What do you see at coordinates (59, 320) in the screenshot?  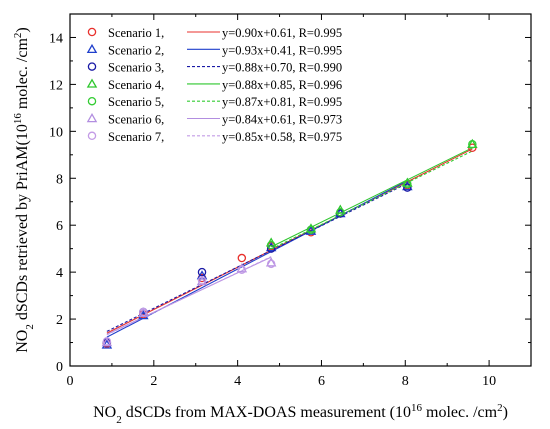 I see `y-tick-label: 2` at bounding box center [59, 320].